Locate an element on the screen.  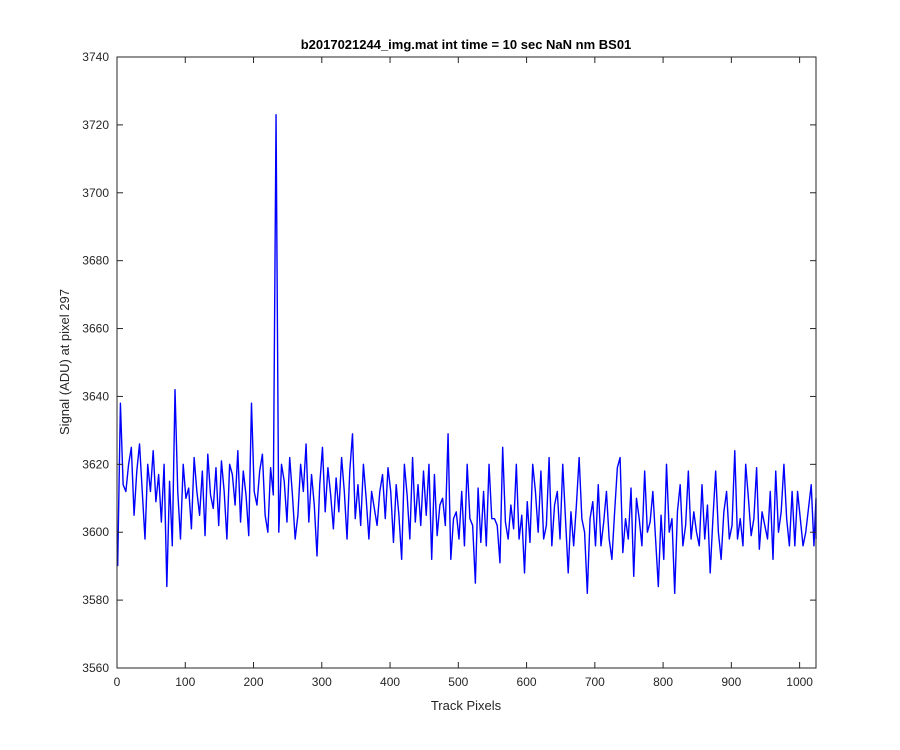
x-tick-label: 100 is located at coordinates (185, 682).